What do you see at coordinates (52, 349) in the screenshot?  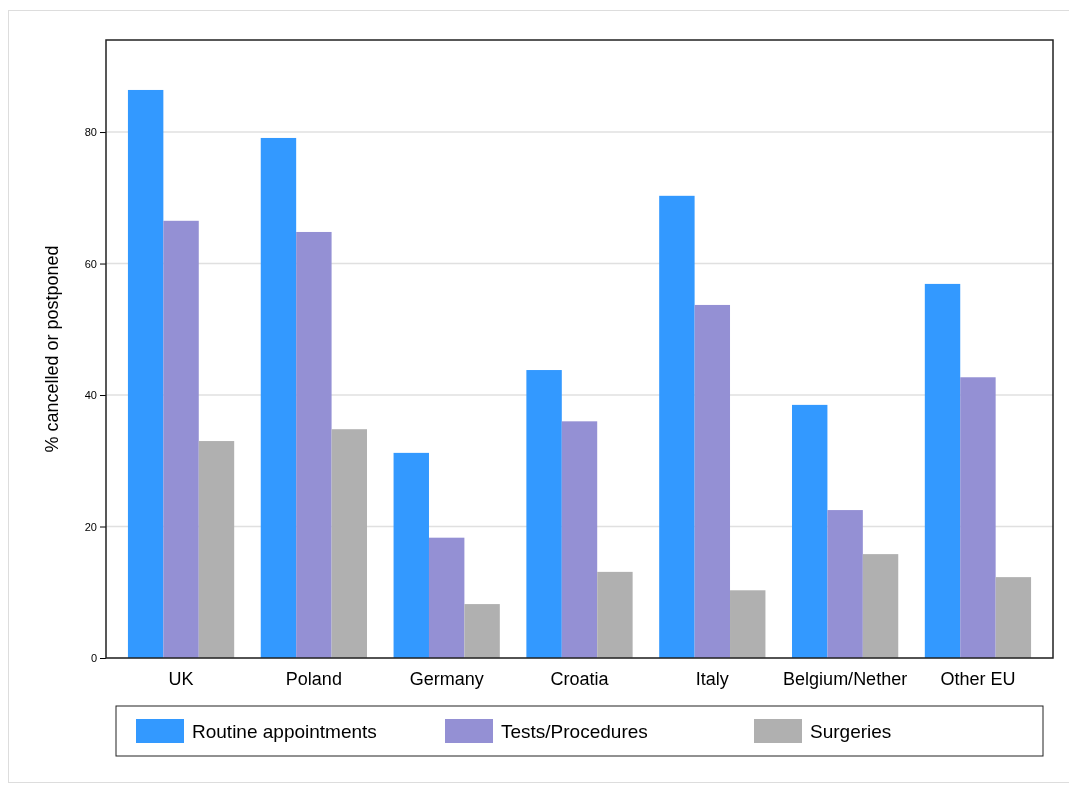 I see `y-axis-title: % cancelled or postponed` at bounding box center [52, 349].